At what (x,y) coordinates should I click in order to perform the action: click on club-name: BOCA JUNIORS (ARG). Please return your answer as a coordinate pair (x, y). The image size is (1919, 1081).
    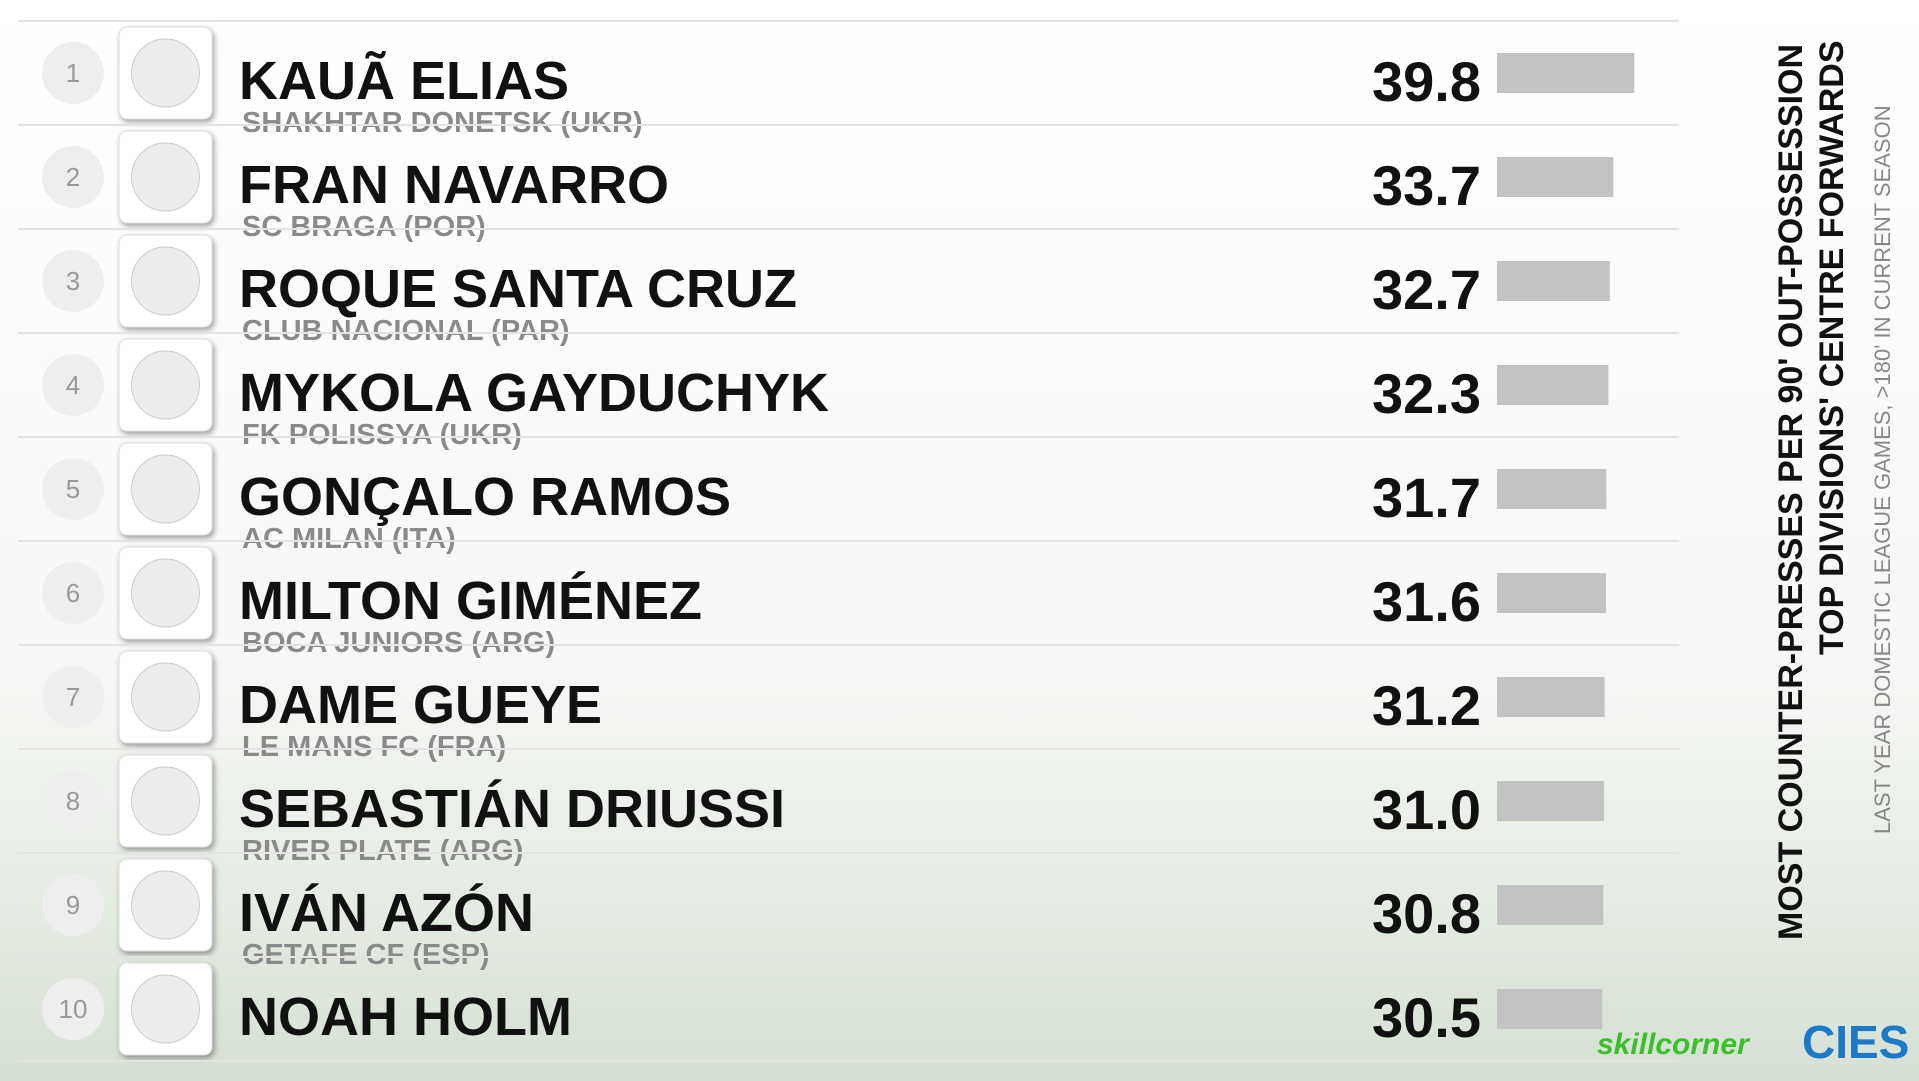
    Looking at the image, I should click on (398, 643).